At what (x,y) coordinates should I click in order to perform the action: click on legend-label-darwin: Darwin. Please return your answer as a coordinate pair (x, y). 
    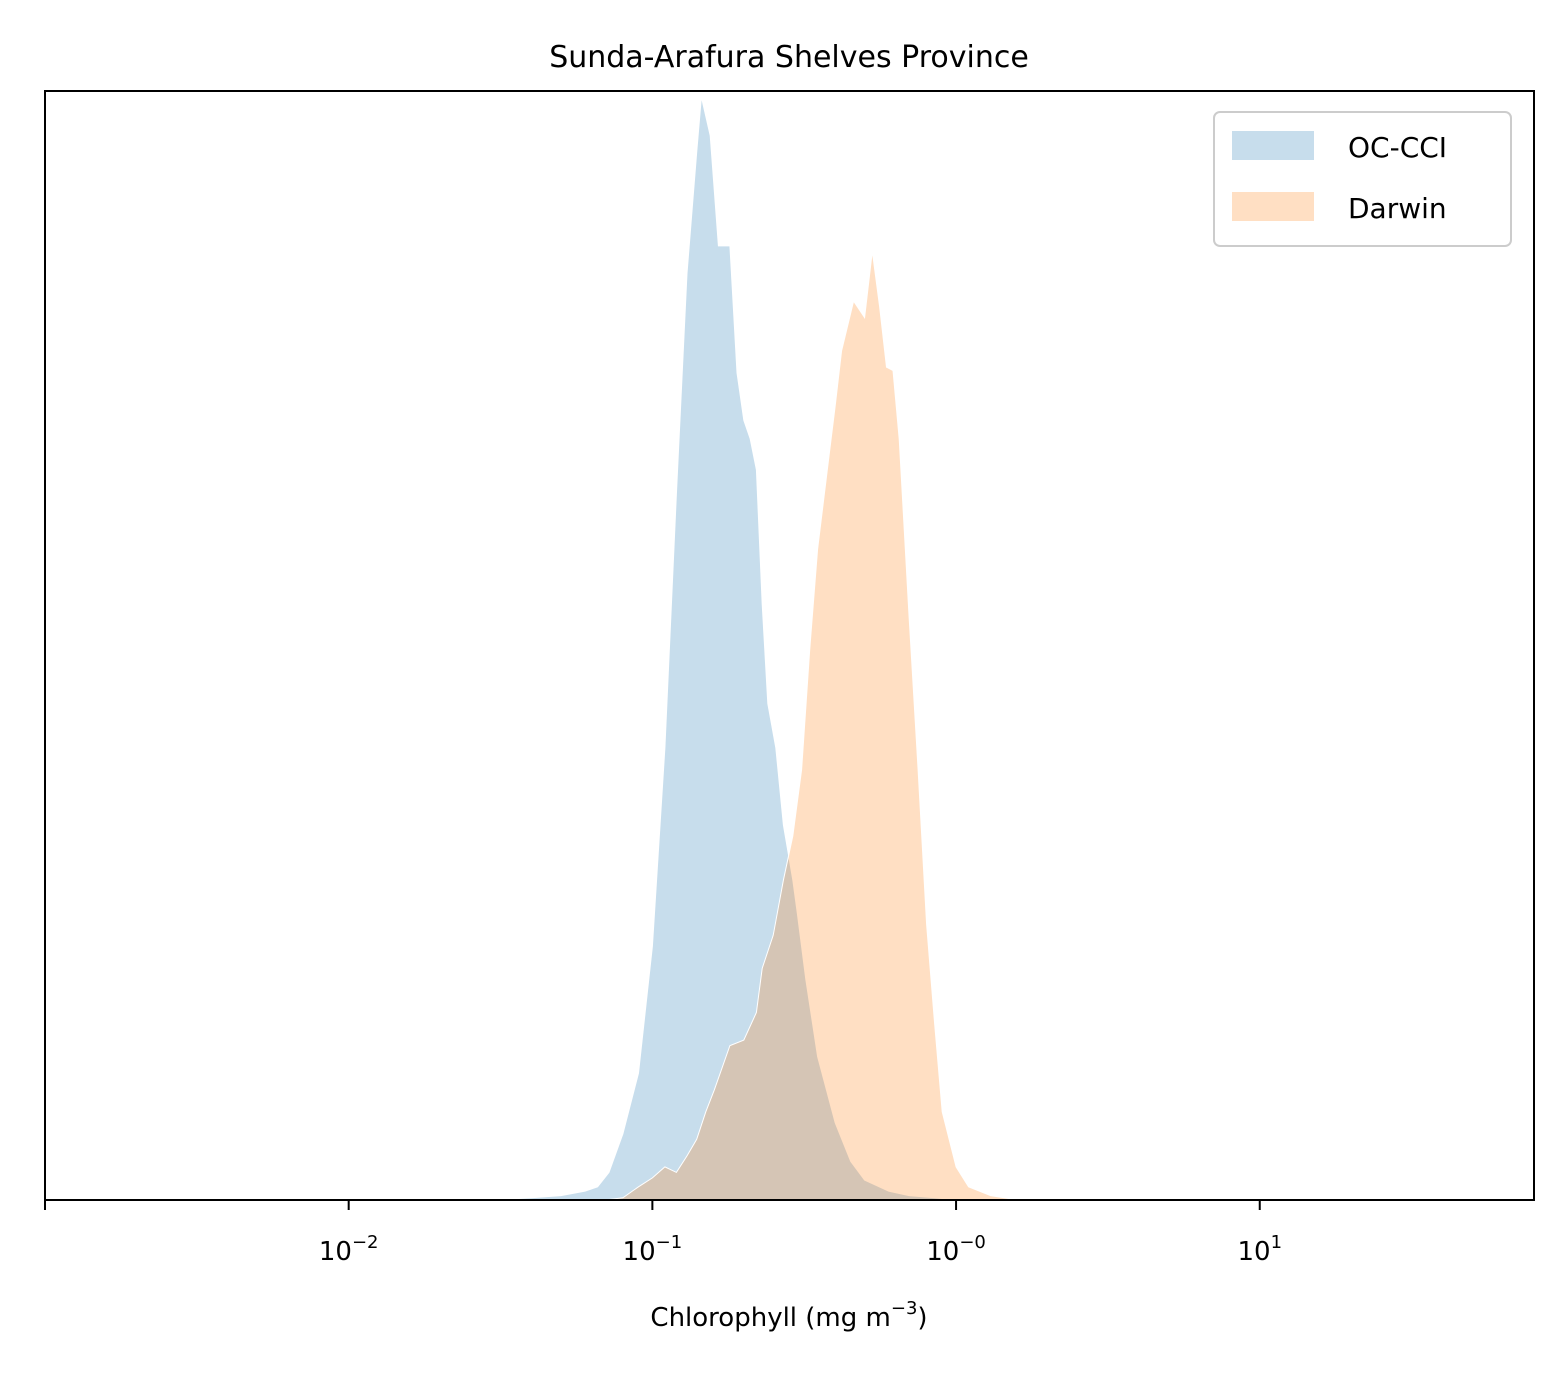
    Looking at the image, I should click on (1397, 208).